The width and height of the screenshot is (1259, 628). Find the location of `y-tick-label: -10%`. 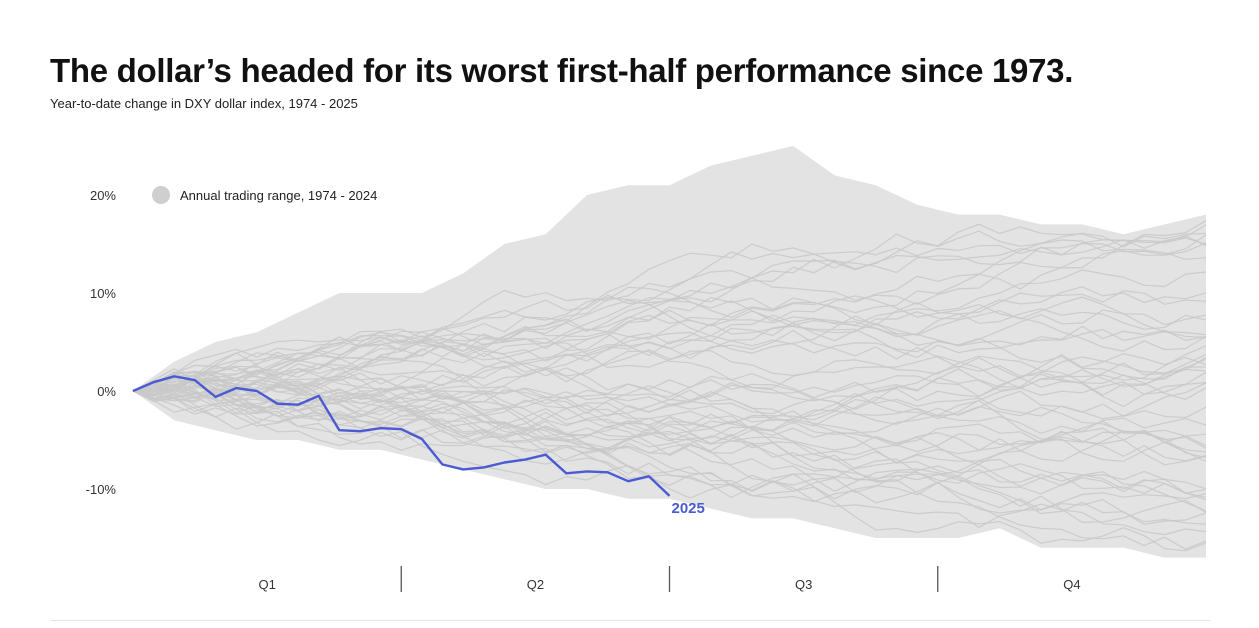

y-tick-label: -10% is located at coordinates (101, 489).